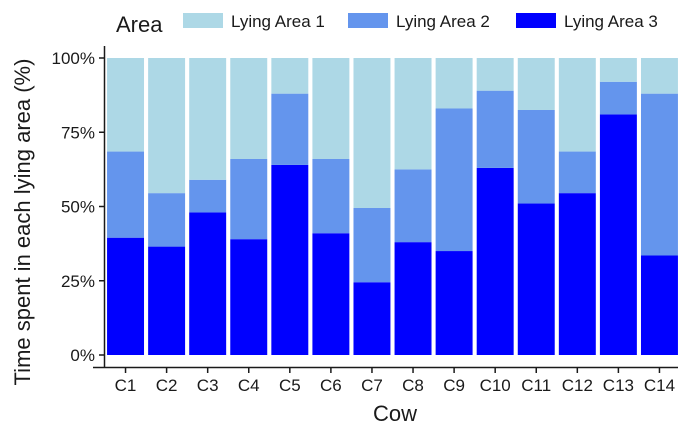 This screenshot has width=678, height=425. Describe the element at coordinates (78, 281) in the screenshot. I see `y-tick-label: 25%` at that location.